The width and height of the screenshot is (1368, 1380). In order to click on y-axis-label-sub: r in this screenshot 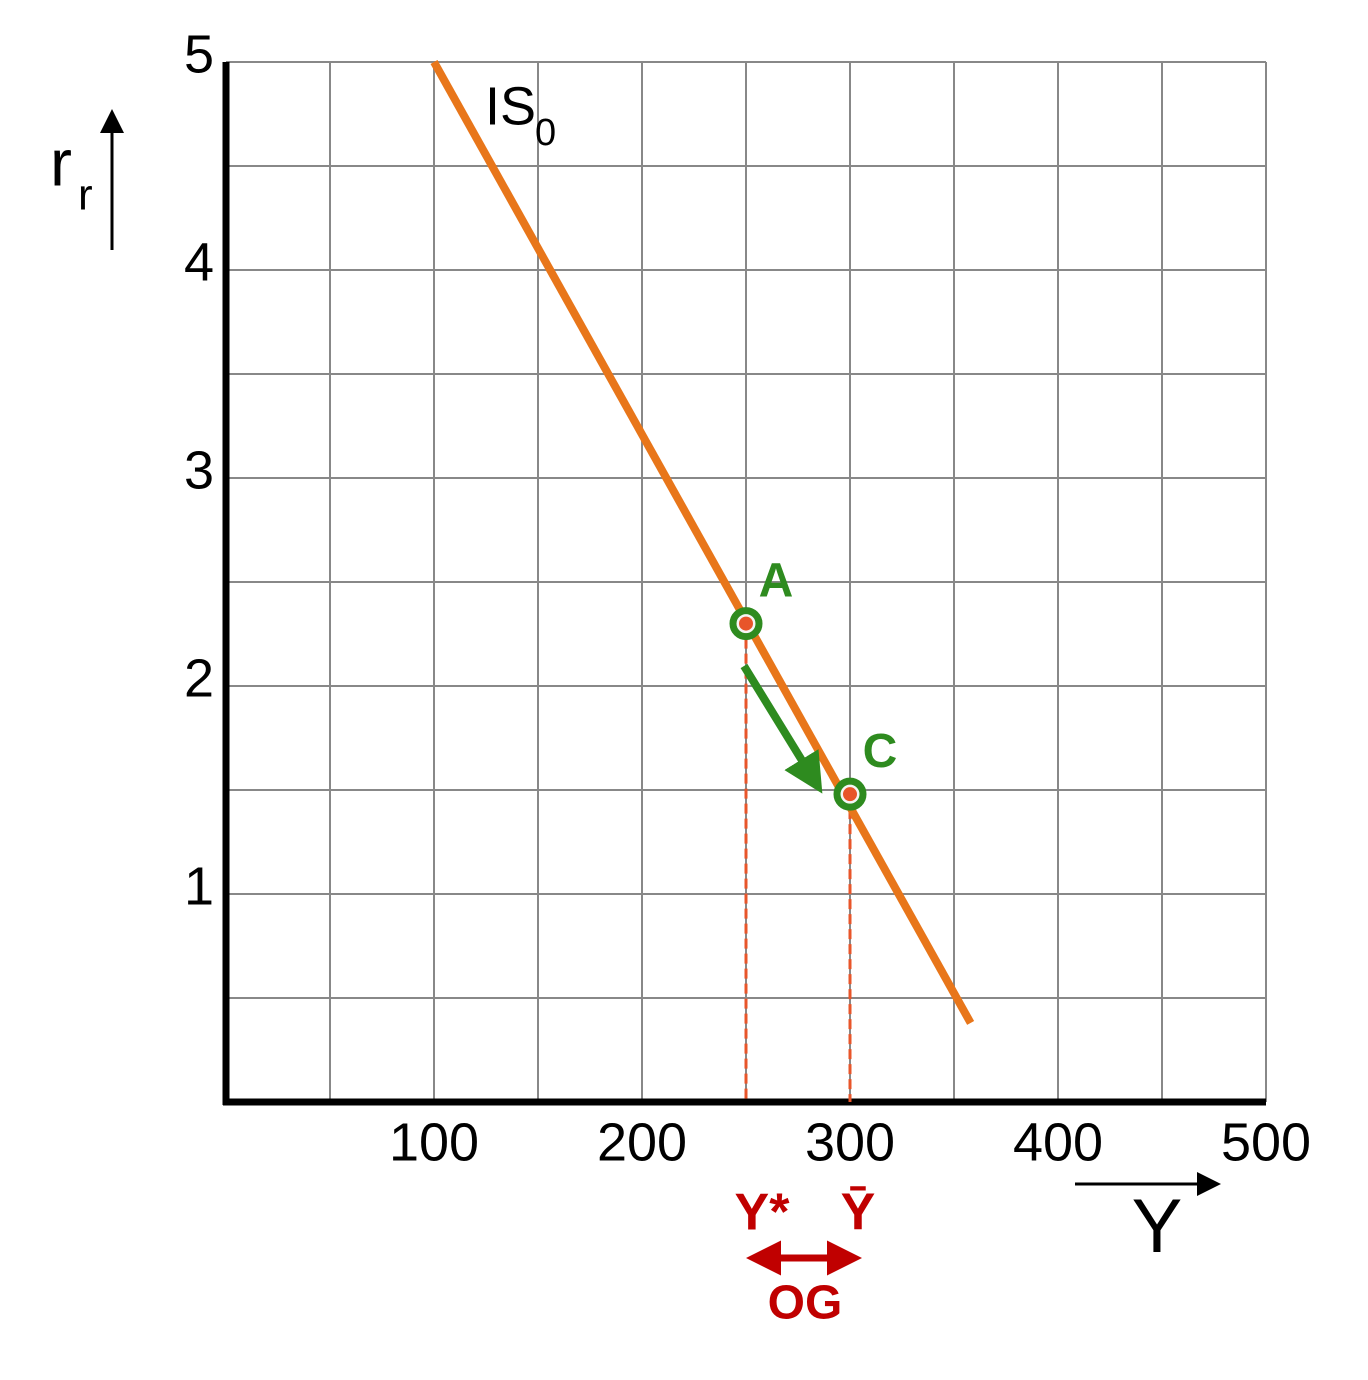, I will do `click(85, 195)`.